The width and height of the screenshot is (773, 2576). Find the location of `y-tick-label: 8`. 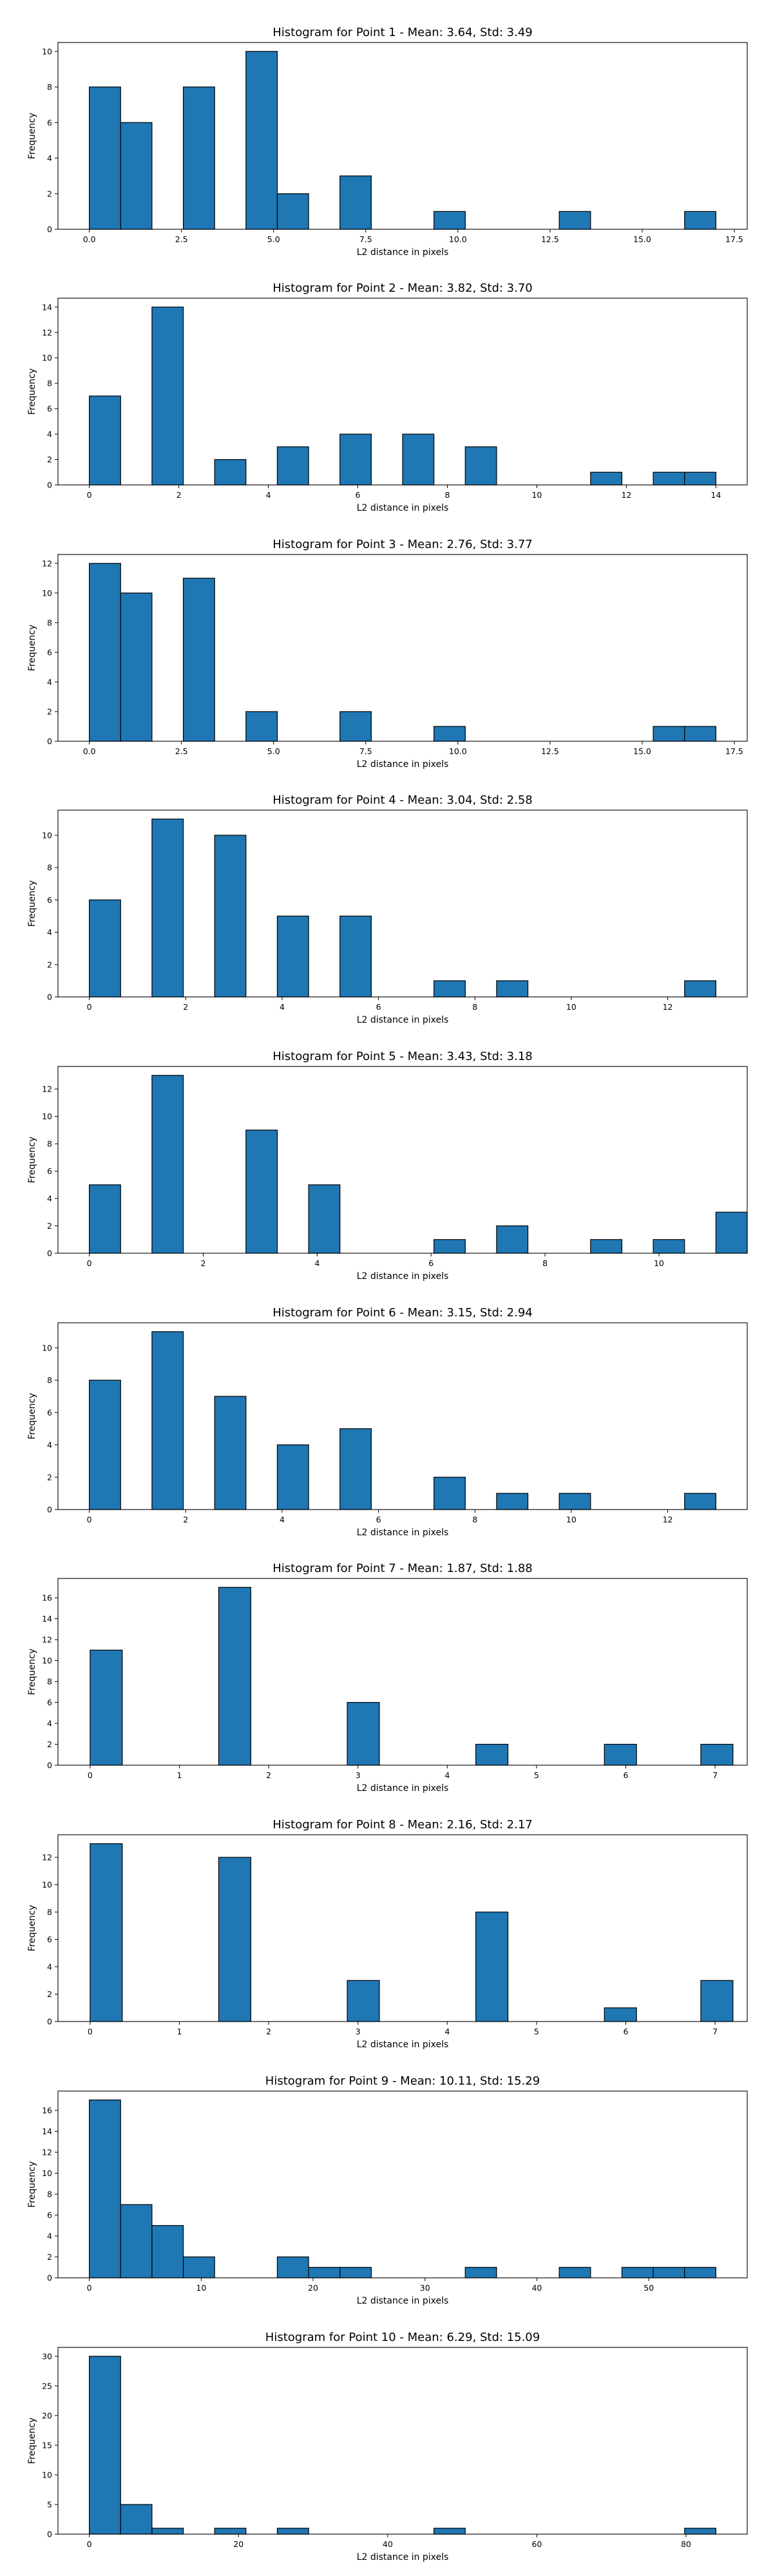

y-tick-label: 8 is located at coordinates (50, 1144).